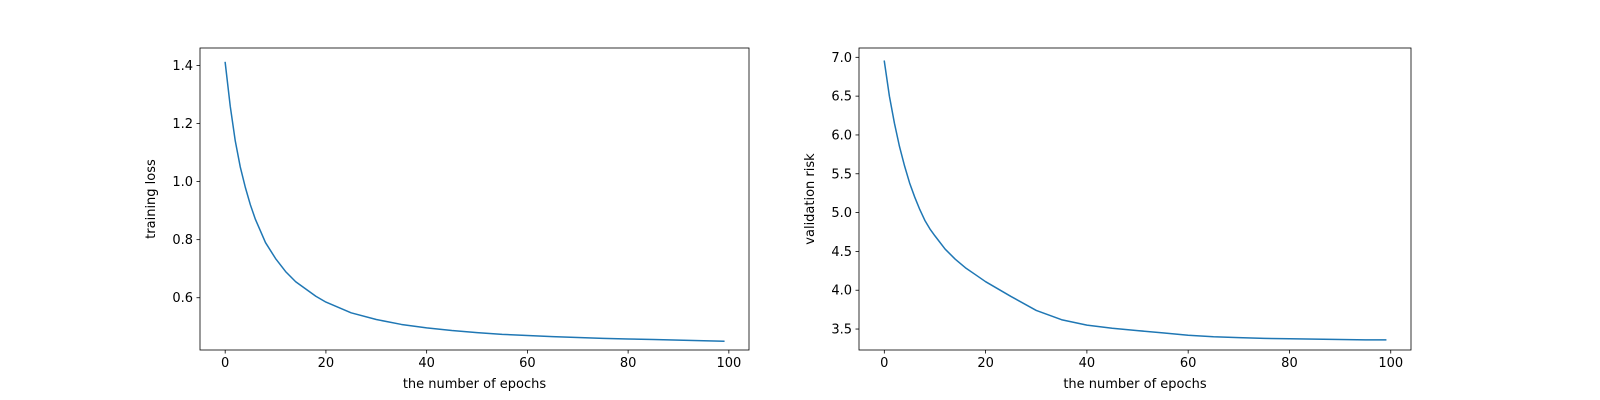 The height and width of the screenshot is (400, 1600). Describe the element at coordinates (326, 363) in the screenshot. I see `training-loss-xtick-label-1: 20` at that location.